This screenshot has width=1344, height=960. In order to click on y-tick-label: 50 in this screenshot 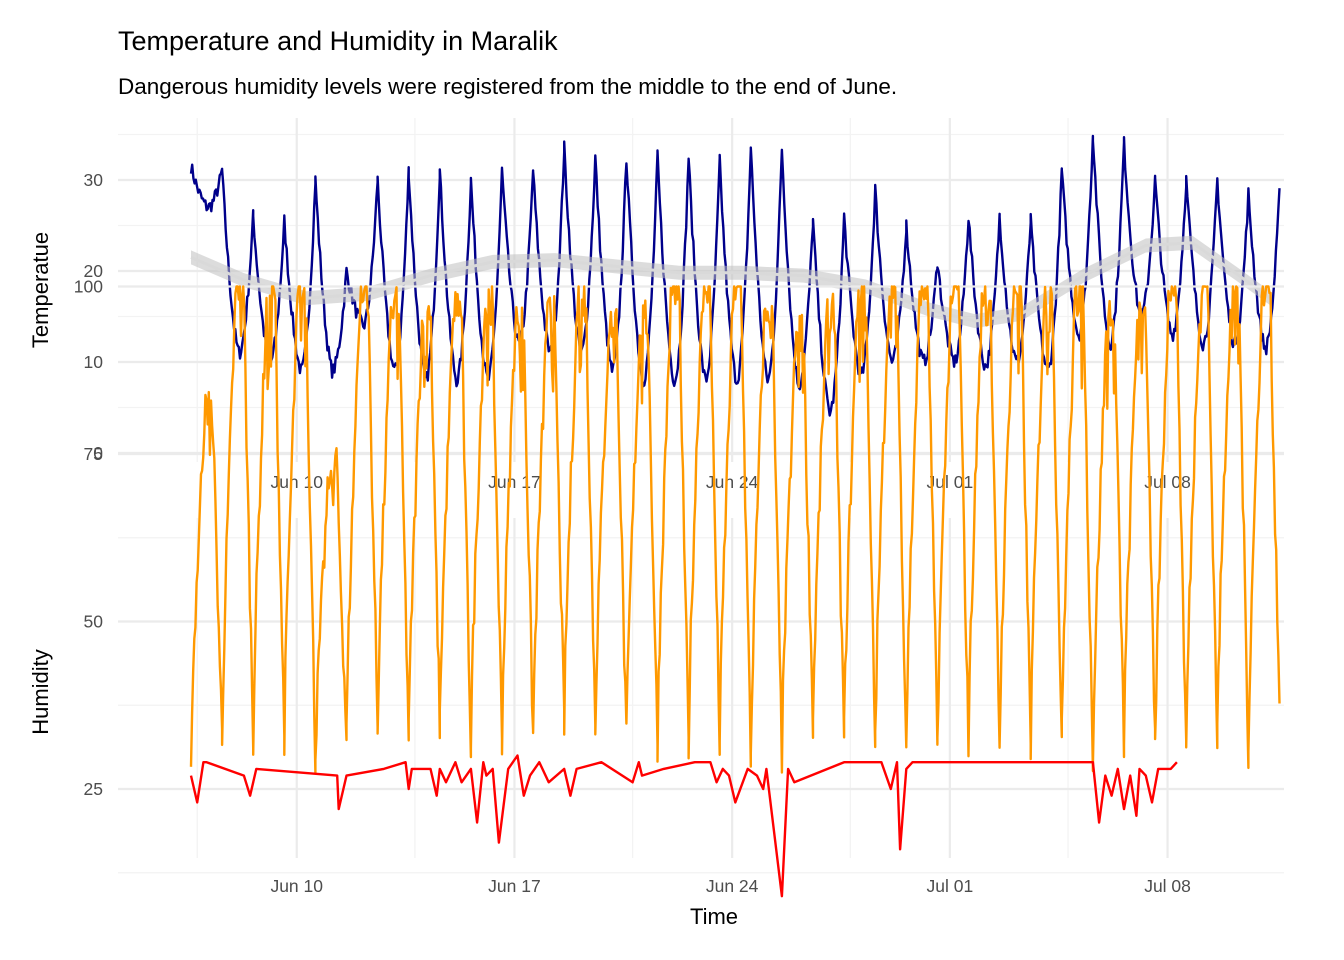, I will do `click(94, 622)`.